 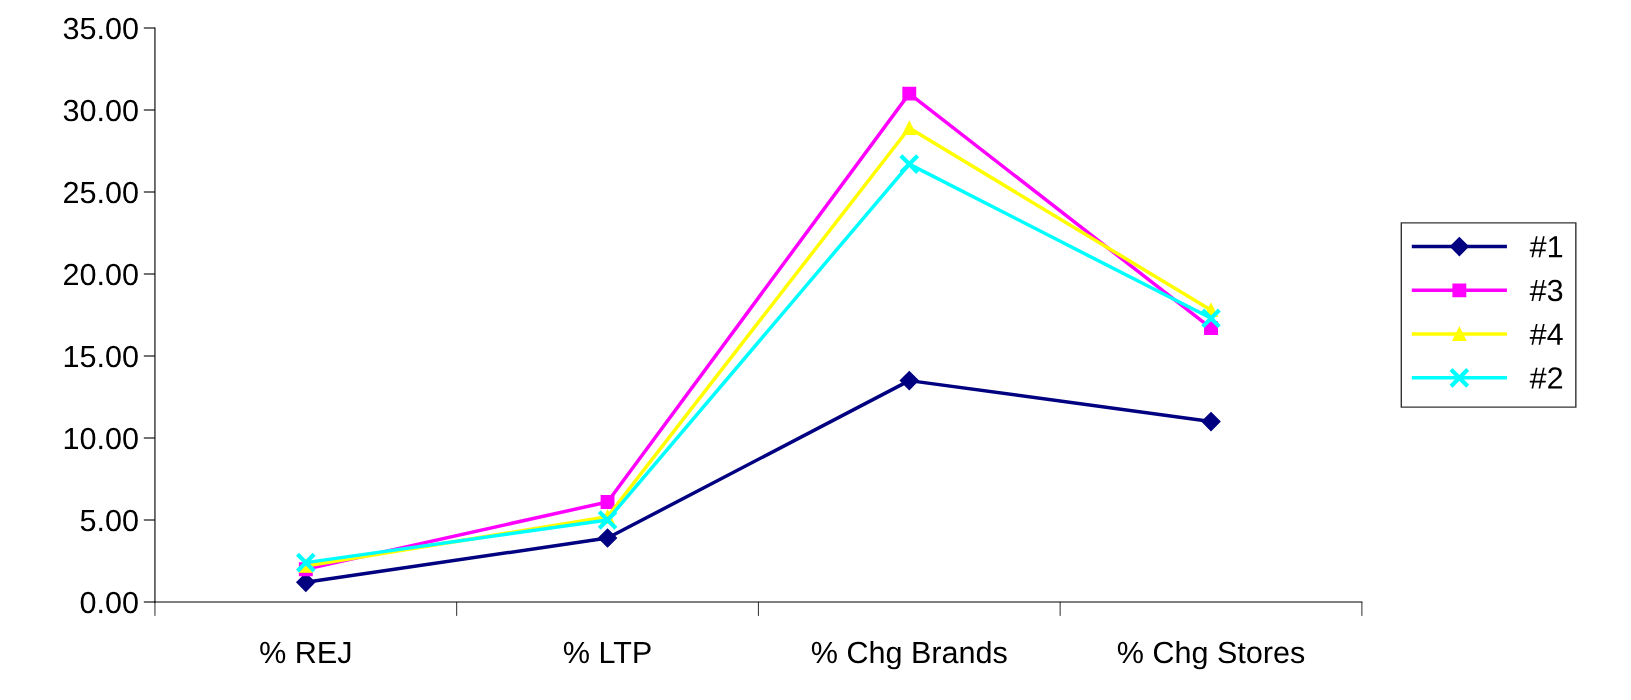 What do you see at coordinates (101, 438) in the screenshot?
I see `y-tick-label: 10.00` at bounding box center [101, 438].